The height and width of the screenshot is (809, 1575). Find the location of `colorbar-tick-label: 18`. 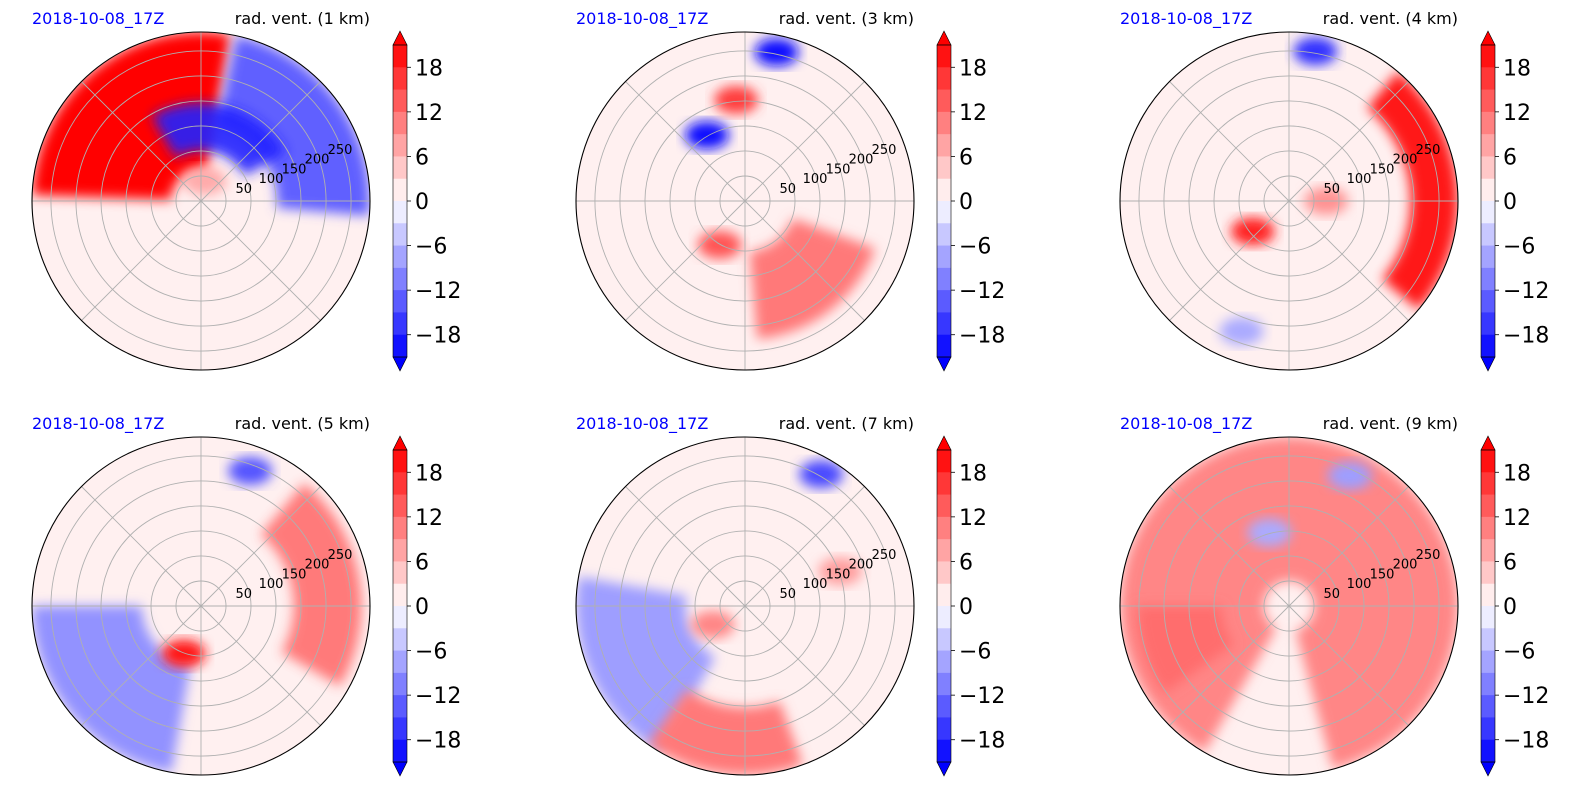

colorbar-tick-label: 18 is located at coordinates (429, 68).